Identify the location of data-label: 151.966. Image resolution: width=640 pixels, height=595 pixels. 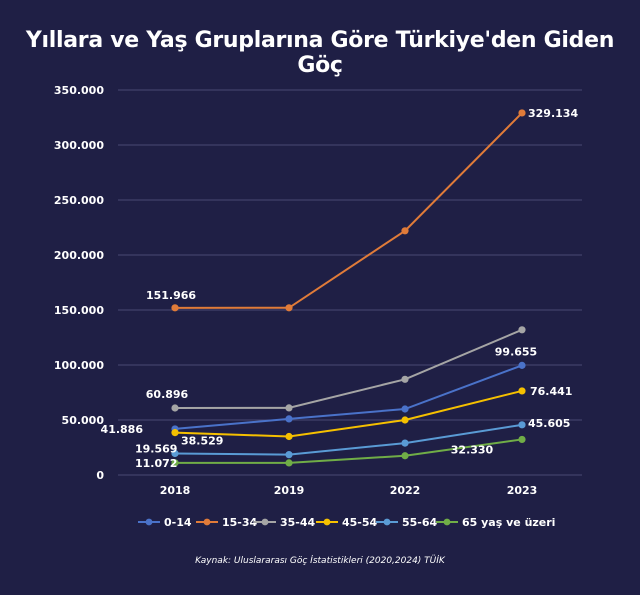
(171, 295).